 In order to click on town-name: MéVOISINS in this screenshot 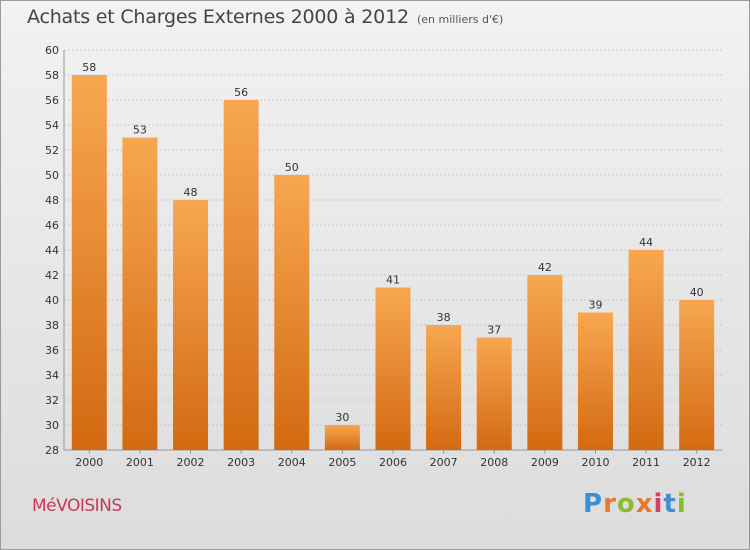, I will do `click(77, 506)`.